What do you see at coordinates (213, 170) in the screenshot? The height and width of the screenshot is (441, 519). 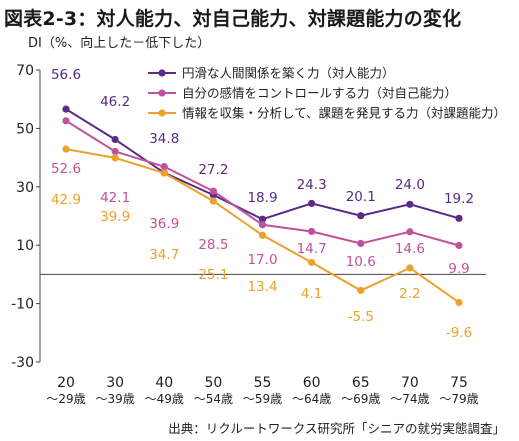 I see `data-label: 27.2` at bounding box center [213, 170].